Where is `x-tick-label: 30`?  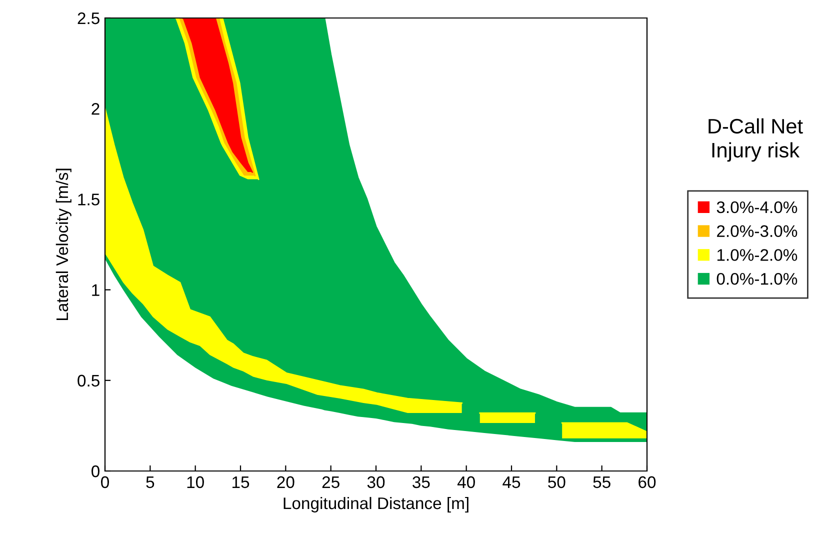 x-tick-label: 30 is located at coordinates (376, 482).